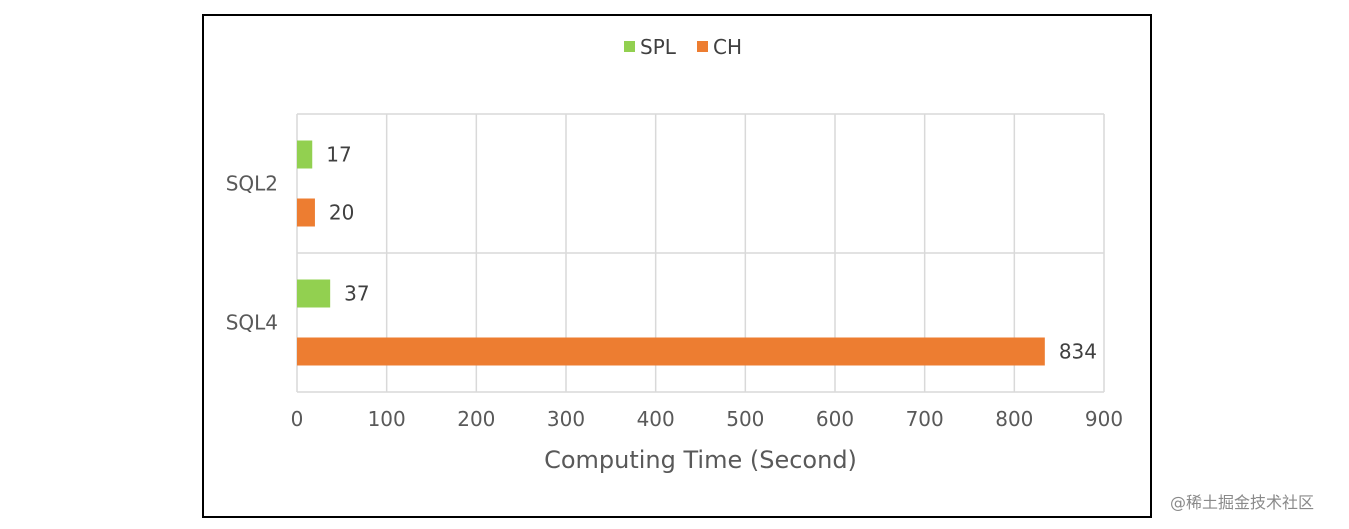 This screenshot has height=529, width=1349. Describe the element at coordinates (835, 419) in the screenshot. I see `x-tick-label-600: 600` at that location.